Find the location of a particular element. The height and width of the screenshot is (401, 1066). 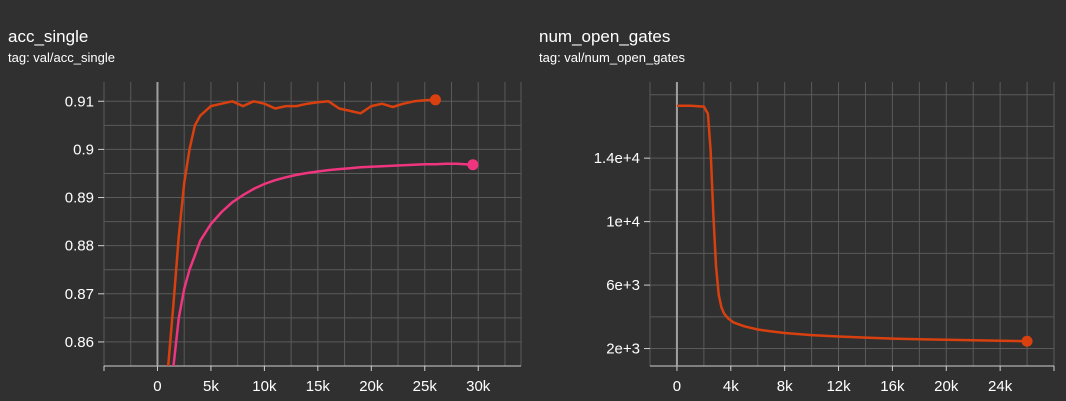

chart-subtitle: tag: val/acc_single is located at coordinates (61, 57).